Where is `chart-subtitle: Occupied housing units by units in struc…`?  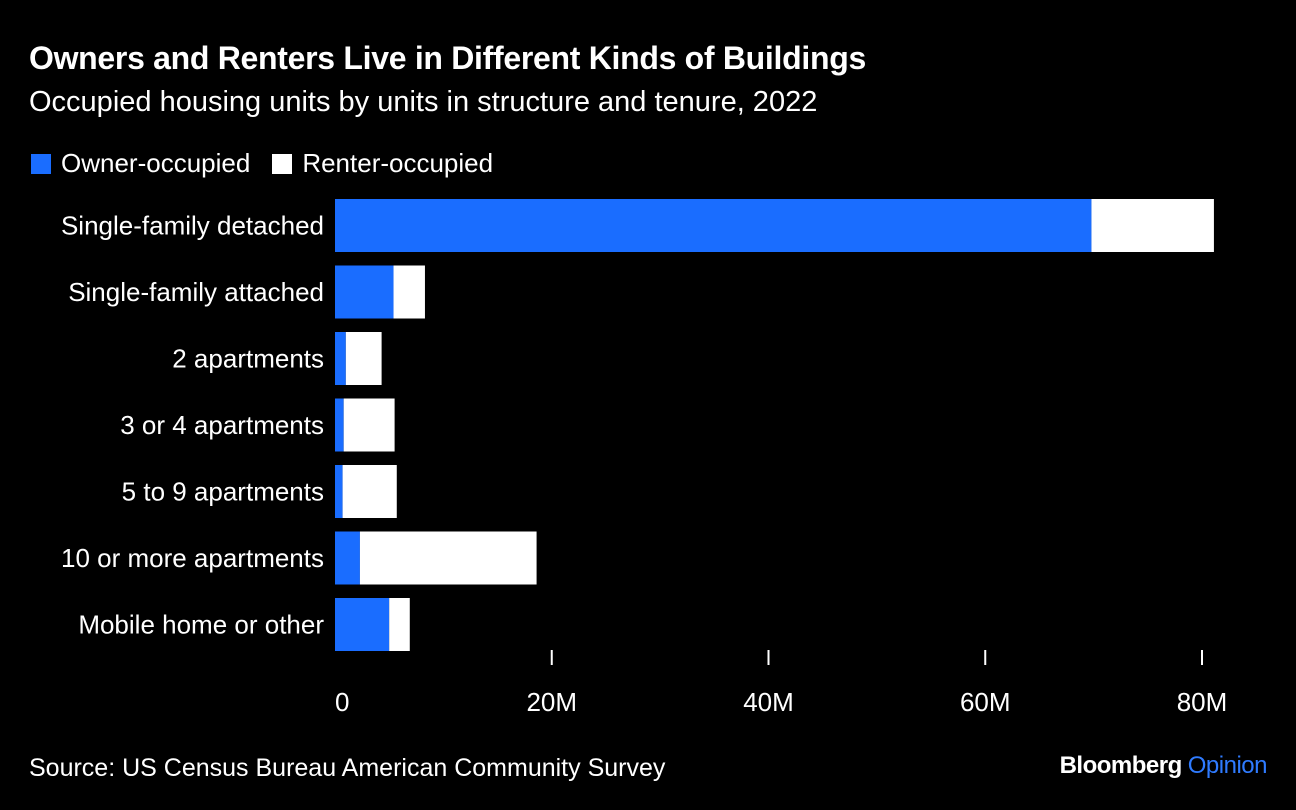
chart-subtitle: Occupied housing units by units in struc… is located at coordinates (423, 102).